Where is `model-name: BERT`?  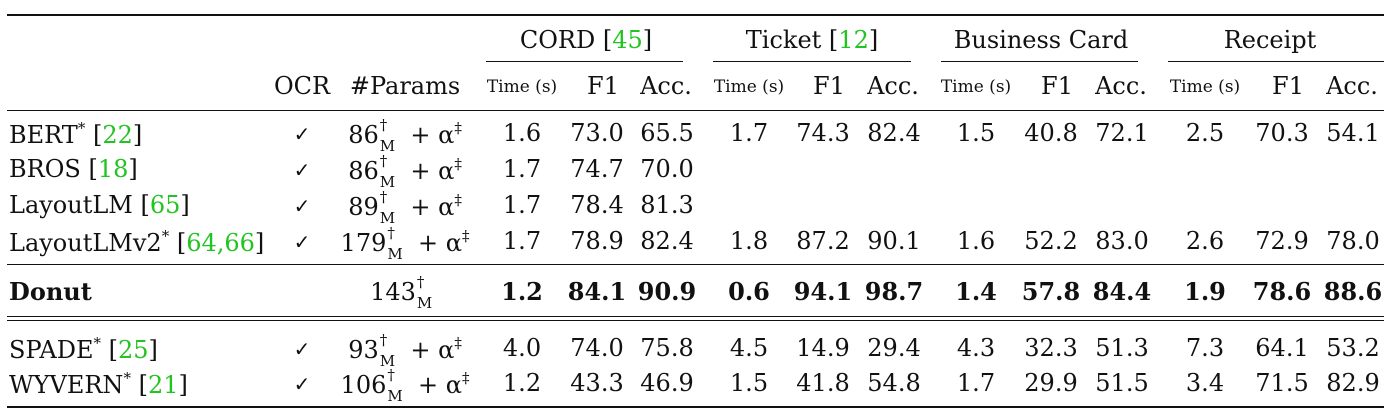
model-name: BERT is located at coordinates (43, 135).